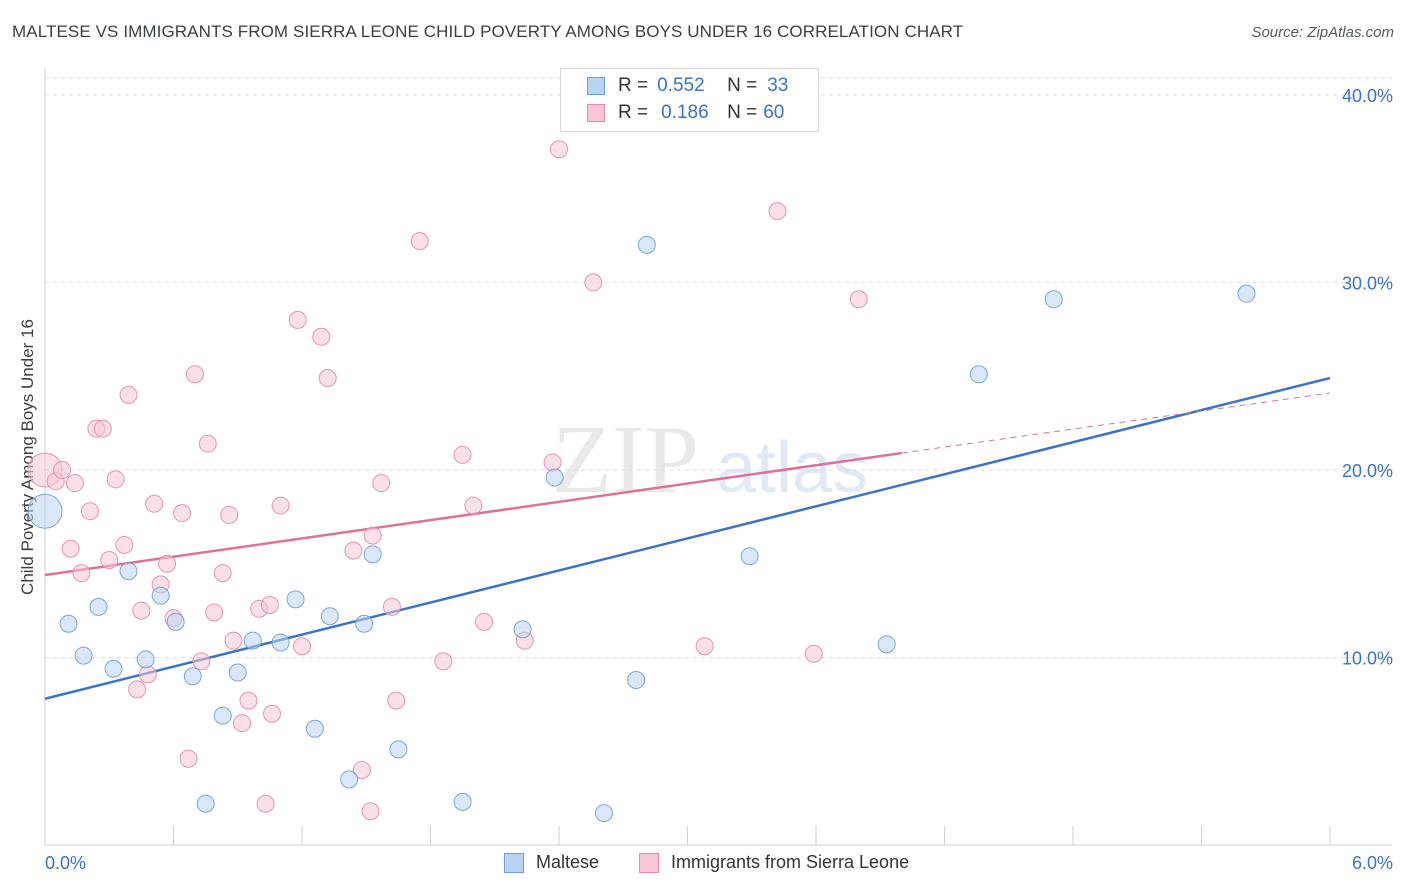 This screenshot has width=1406, height=892. What do you see at coordinates (65, 863) in the screenshot?
I see `x-tick-label: 0.0%` at bounding box center [65, 863].